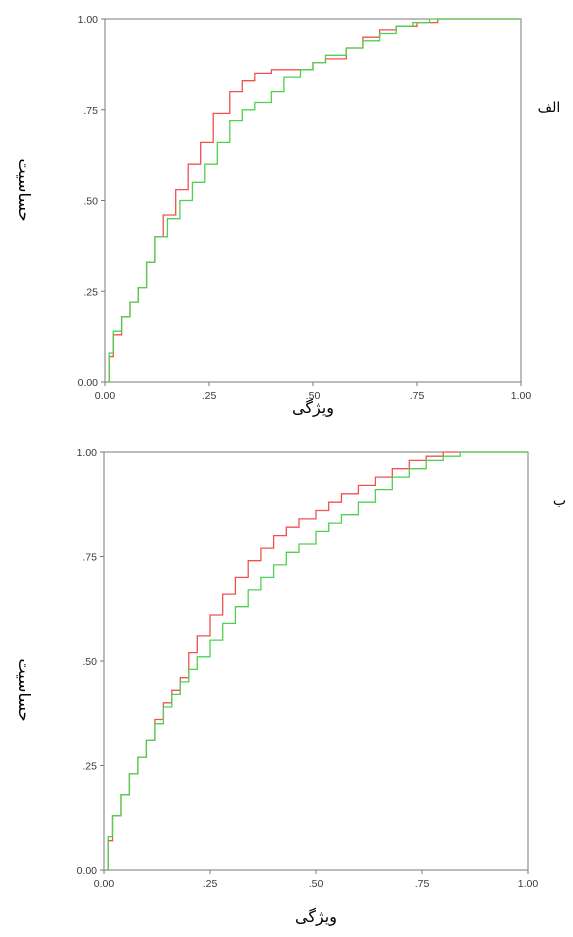 Image resolution: width=573 pixels, height=937 pixels. What do you see at coordinates (210, 884) in the screenshot?
I see `panel-b-x-tick-label: .25` at bounding box center [210, 884].